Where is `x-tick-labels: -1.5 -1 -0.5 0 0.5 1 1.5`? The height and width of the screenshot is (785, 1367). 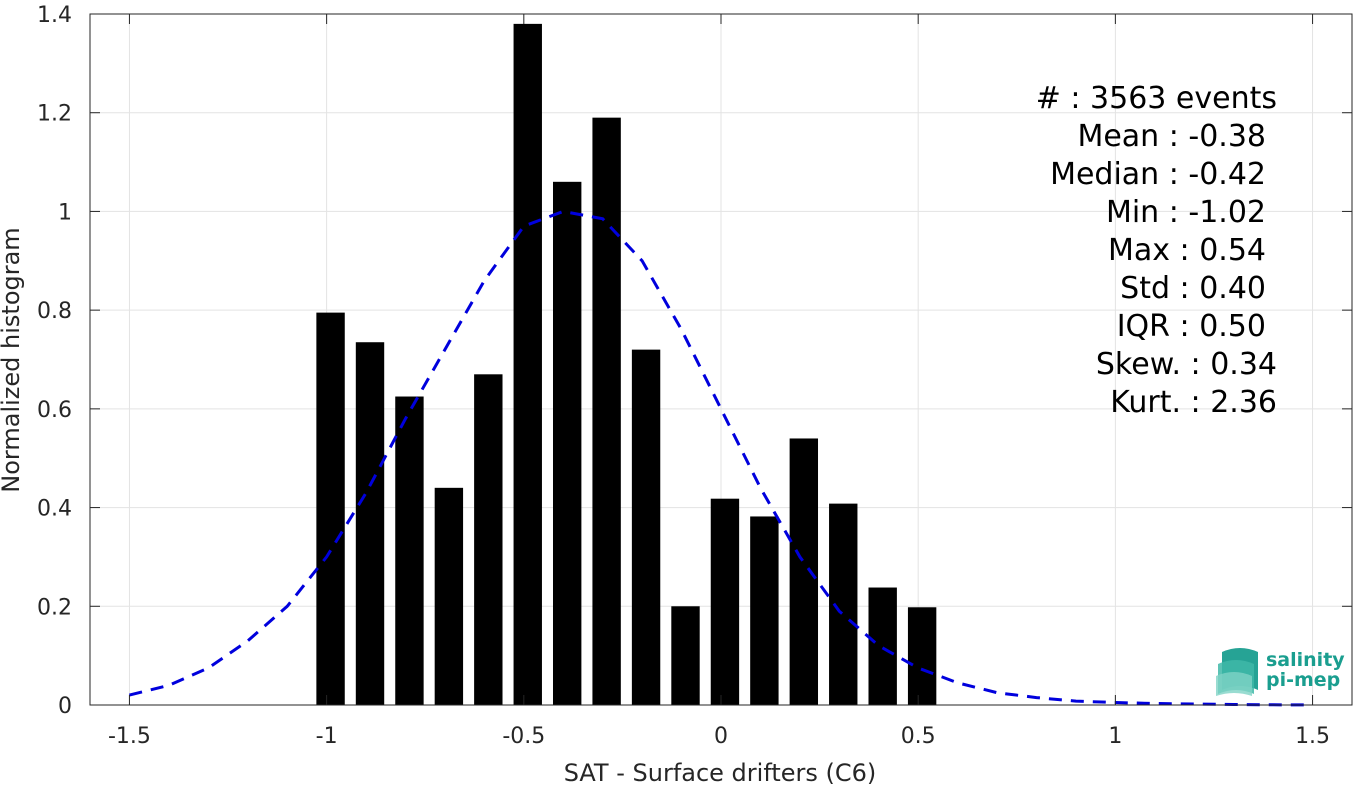 x-tick-labels: -1.5 -1 -0.5 0 0.5 1 1.5 is located at coordinates (719, 736).